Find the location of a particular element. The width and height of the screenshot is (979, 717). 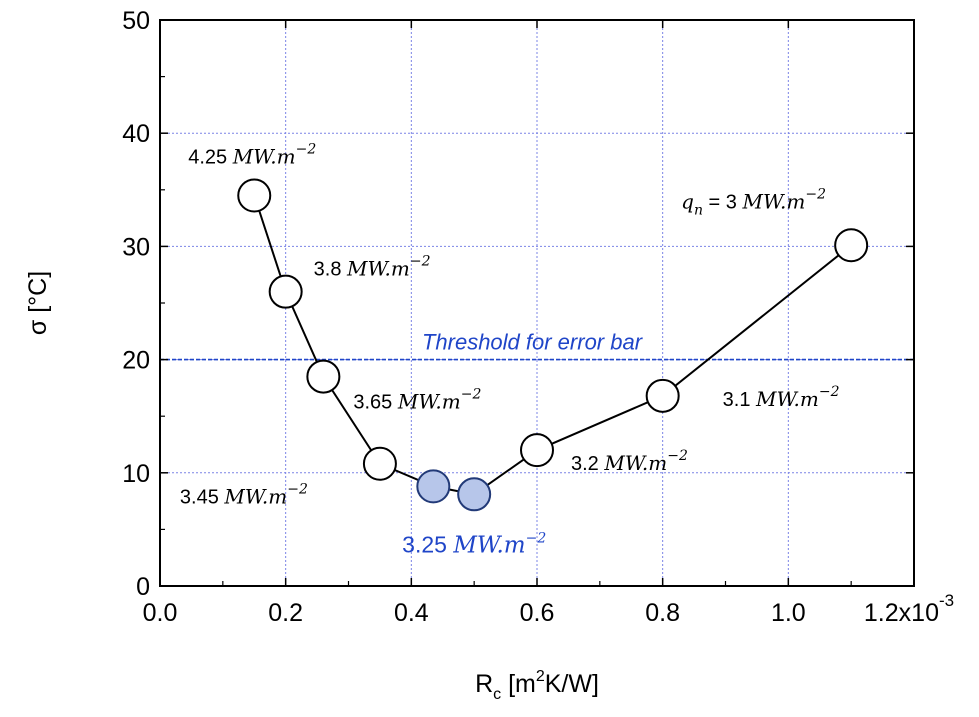

point-label: 3.2 MW.m−2 is located at coordinates (629, 461).